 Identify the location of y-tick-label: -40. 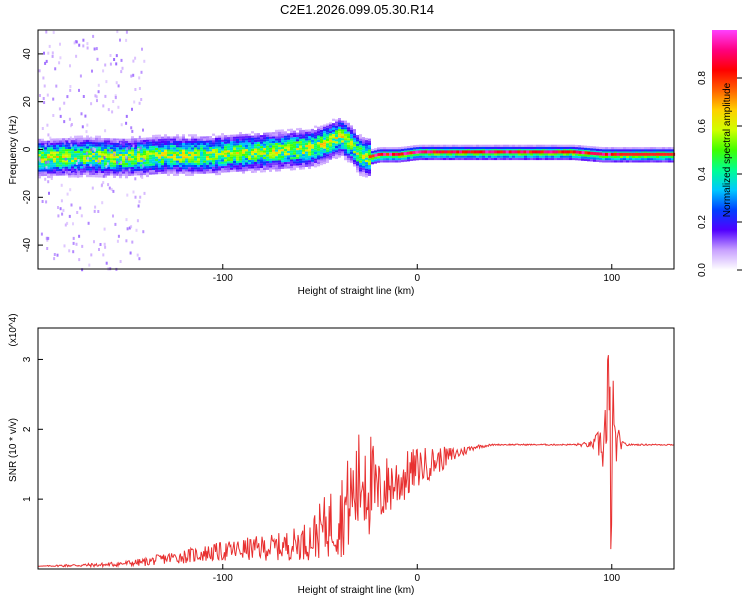
(27, 244).